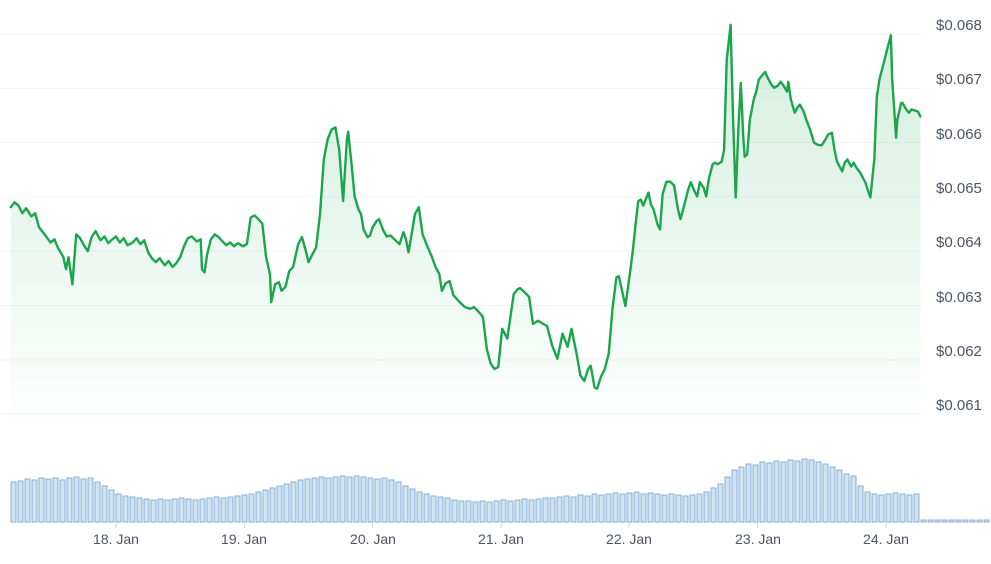  Describe the element at coordinates (959, 242) in the screenshot. I see `y-axis-label: $0.064` at that location.